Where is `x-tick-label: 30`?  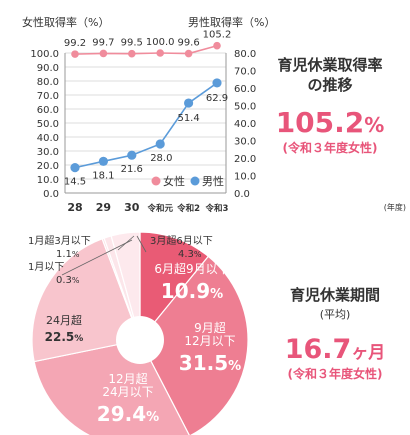
x-tick-label: 30 is located at coordinates (132, 207).